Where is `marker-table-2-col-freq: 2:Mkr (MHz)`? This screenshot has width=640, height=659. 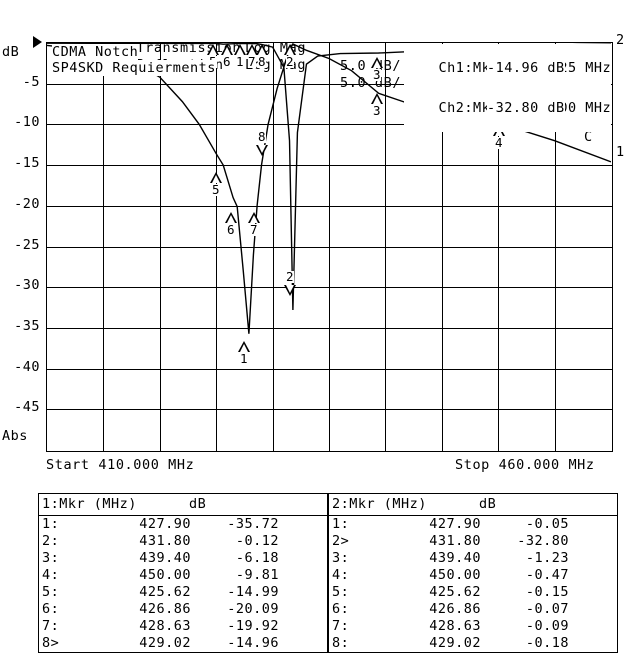
marker-table-2-col-freq: 2:Mkr (MHz) is located at coordinates (379, 504).